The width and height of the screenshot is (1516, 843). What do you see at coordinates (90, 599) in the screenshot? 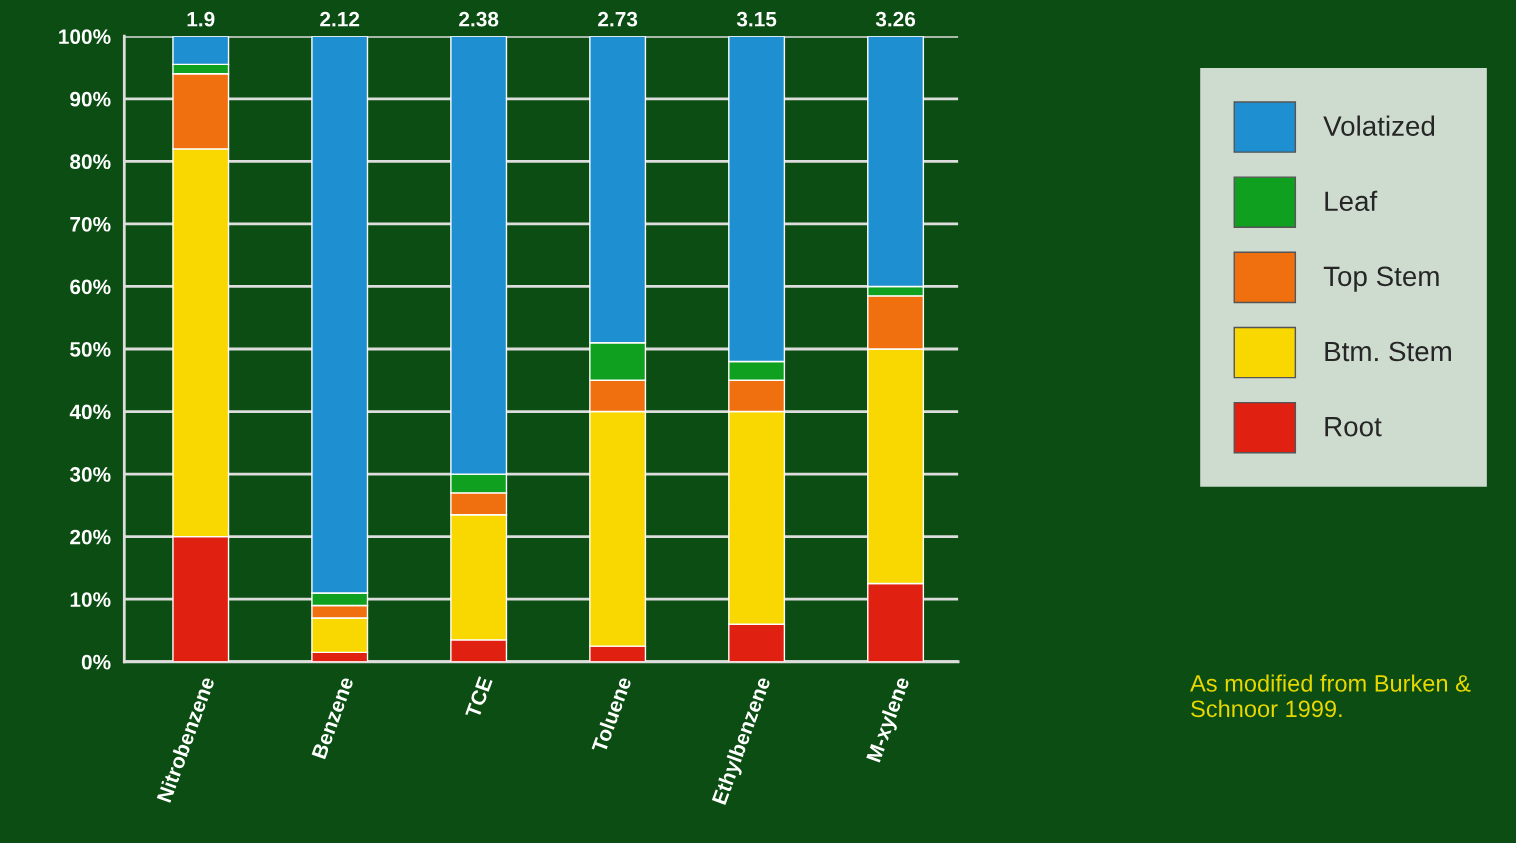
I see `y-tick-label: 10%` at bounding box center [90, 599].